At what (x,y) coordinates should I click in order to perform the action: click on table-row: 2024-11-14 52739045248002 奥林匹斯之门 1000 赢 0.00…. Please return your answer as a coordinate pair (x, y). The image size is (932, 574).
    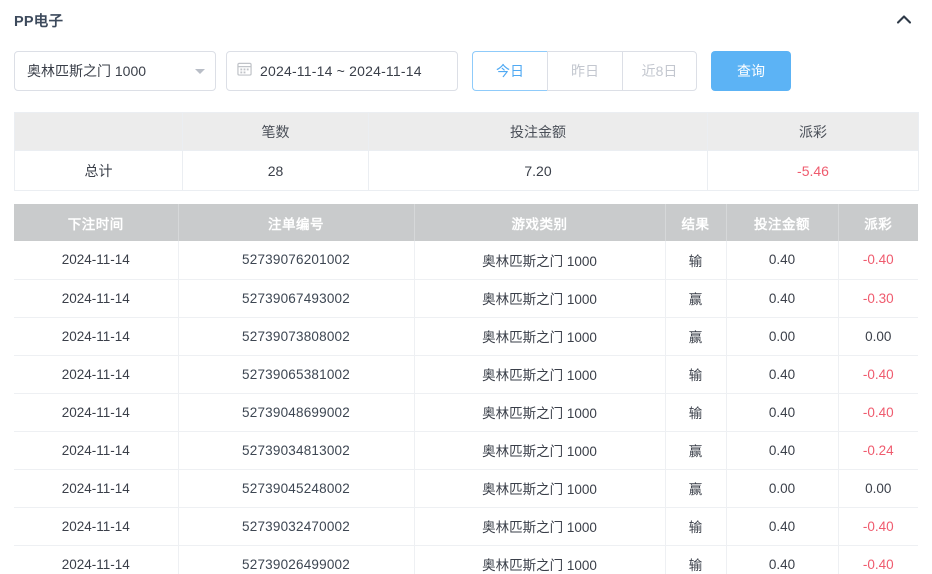
    Looking at the image, I should click on (466, 488).